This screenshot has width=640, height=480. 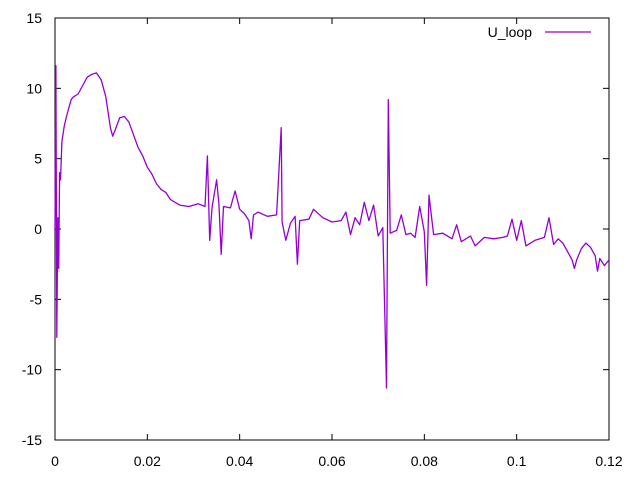 I want to click on x-tick-label: 0.06, so click(x=331, y=461).